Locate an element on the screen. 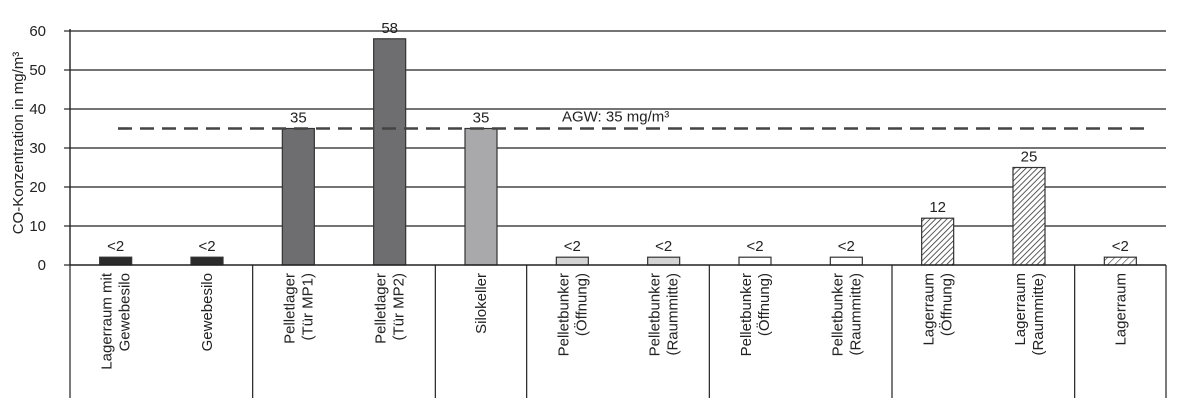 The height and width of the screenshot is (402, 1181). category-label: Lagerraum is located at coordinates (1120, 309).